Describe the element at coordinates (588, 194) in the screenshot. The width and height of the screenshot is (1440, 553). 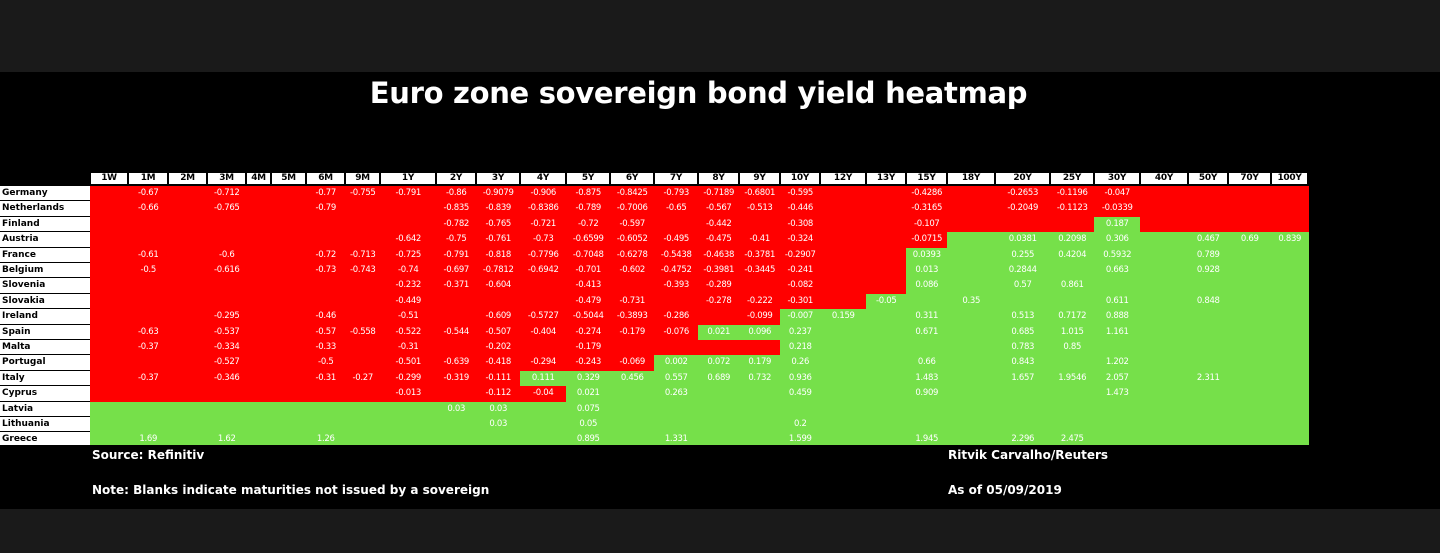
I see `heatmap-cell: -0.875` at that location.